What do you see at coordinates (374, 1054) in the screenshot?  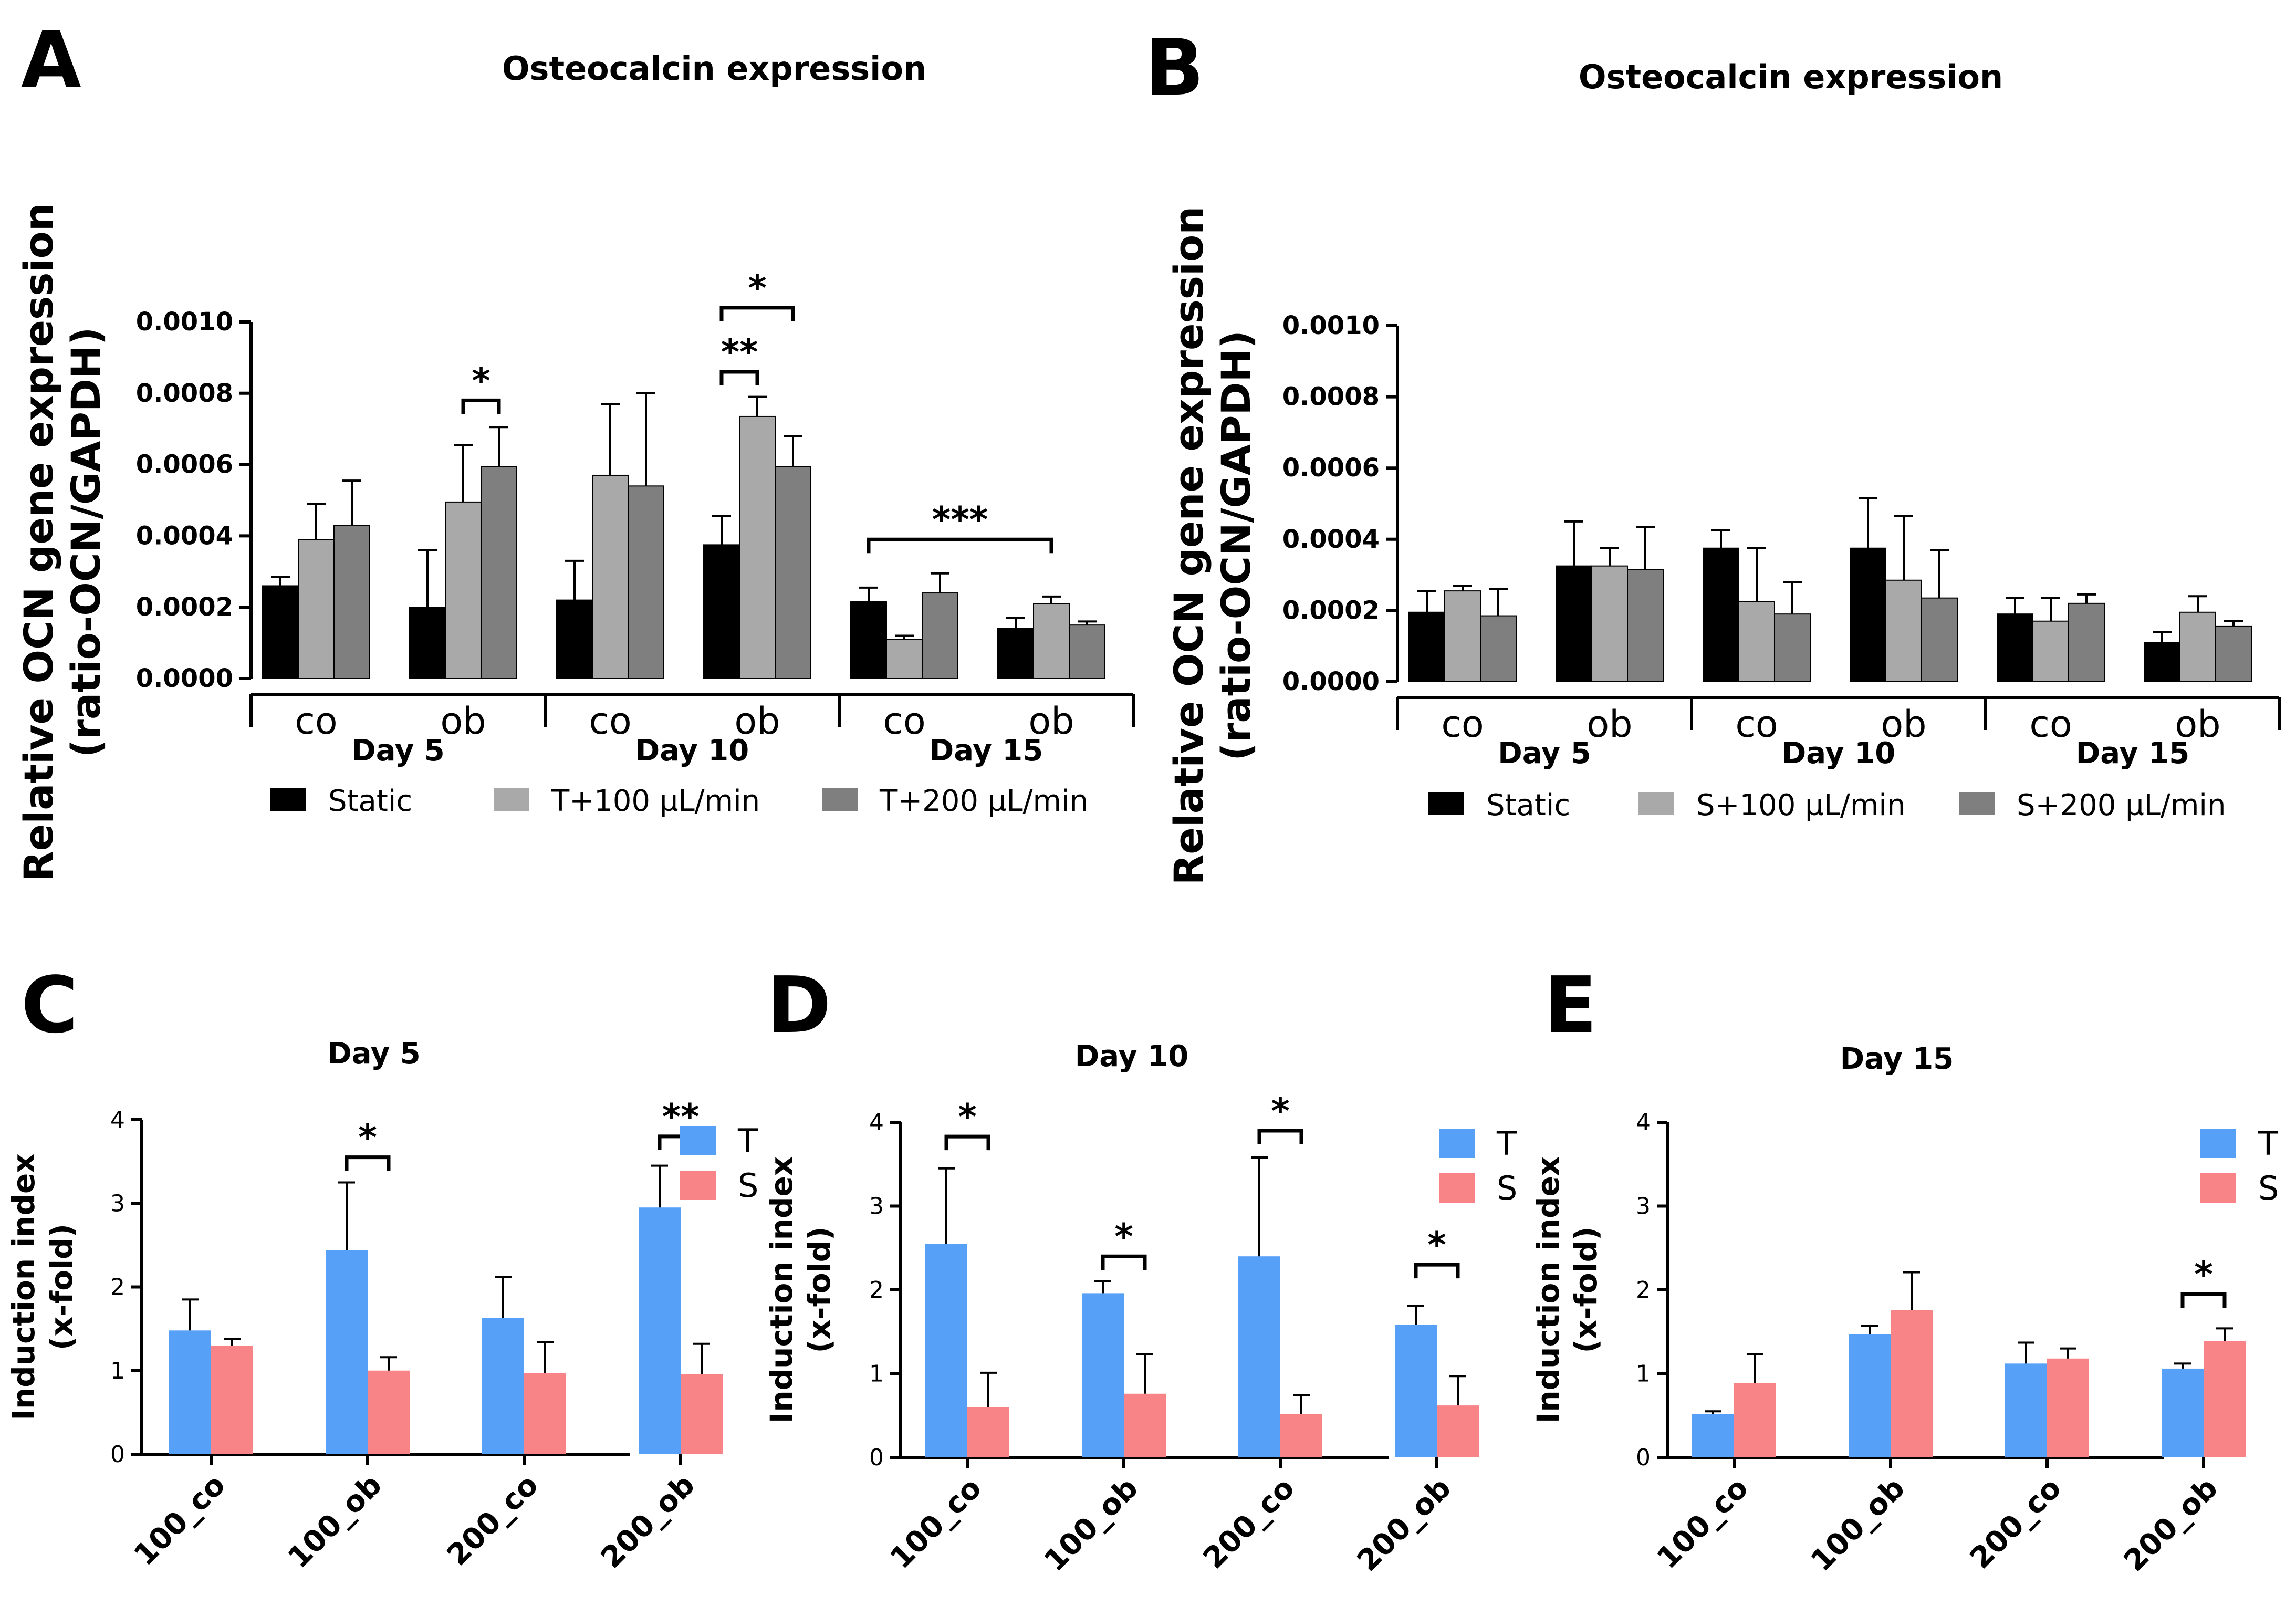 I see `chart-title: Day 5` at bounding box center [374, 1054].